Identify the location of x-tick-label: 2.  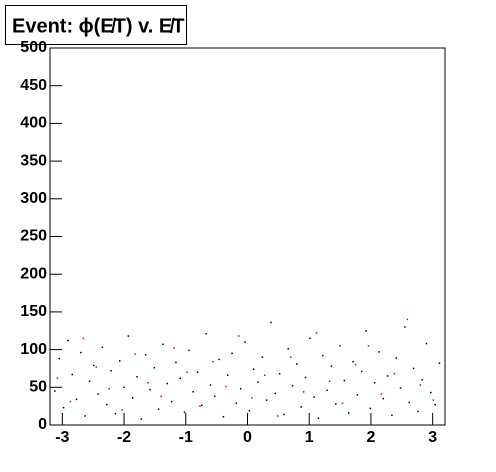
(370, 437).